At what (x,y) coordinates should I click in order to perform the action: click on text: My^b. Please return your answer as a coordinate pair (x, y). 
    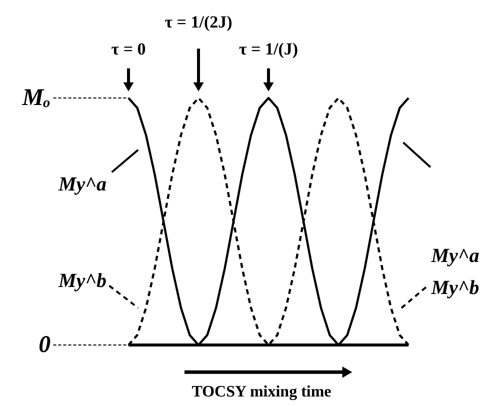
    Looking at the image, I should click on (82, 281).